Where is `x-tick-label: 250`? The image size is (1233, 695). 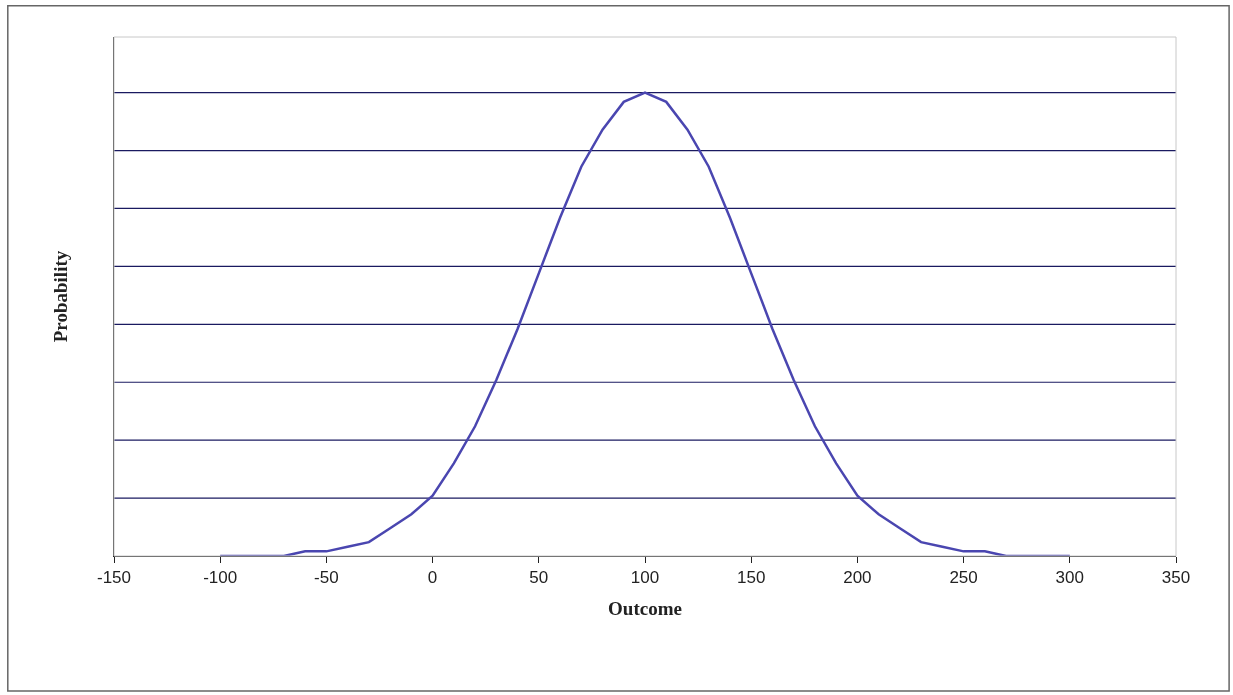
x-tick-label: 250 is located at coordinates (963, 578).